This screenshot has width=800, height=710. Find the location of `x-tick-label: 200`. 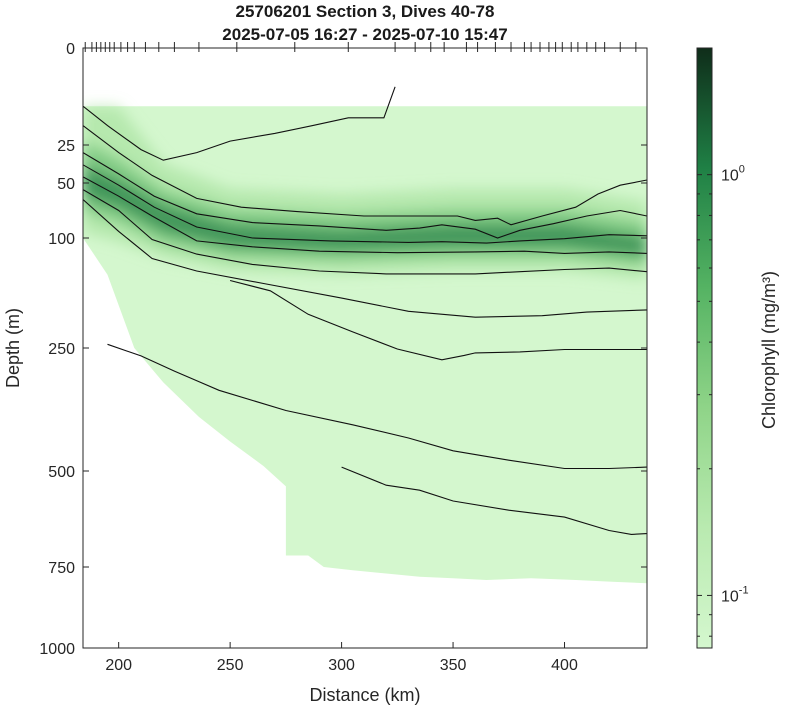

x-tick-label: 200 is located at coordinates (118, 665).